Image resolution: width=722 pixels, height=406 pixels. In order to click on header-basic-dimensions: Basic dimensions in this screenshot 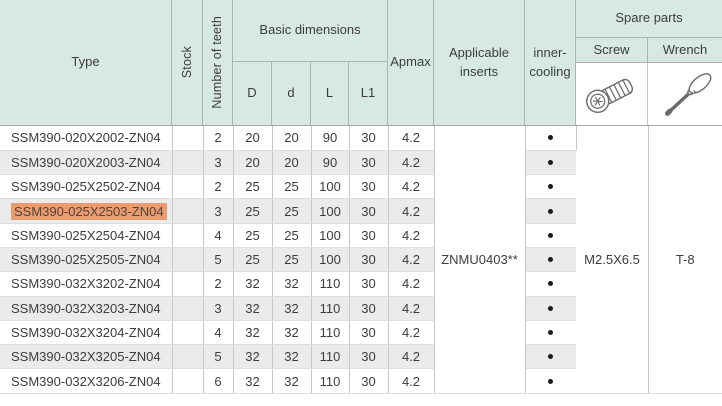, I will do `click(310, 31)`.